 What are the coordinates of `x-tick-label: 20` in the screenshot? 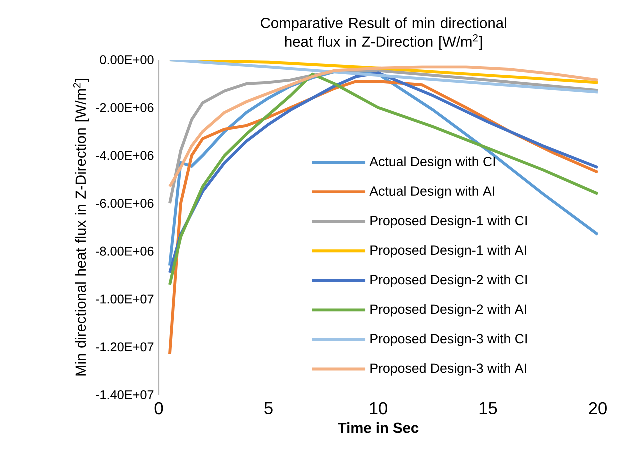 It's located at (598, 408).